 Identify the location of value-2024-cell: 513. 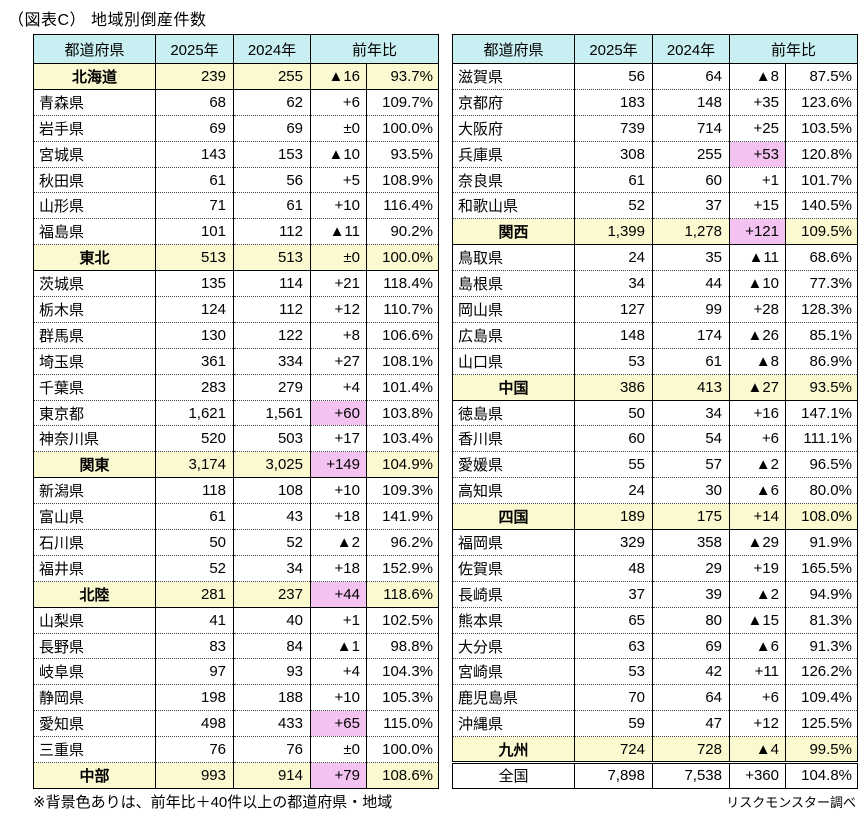
(272, 258).